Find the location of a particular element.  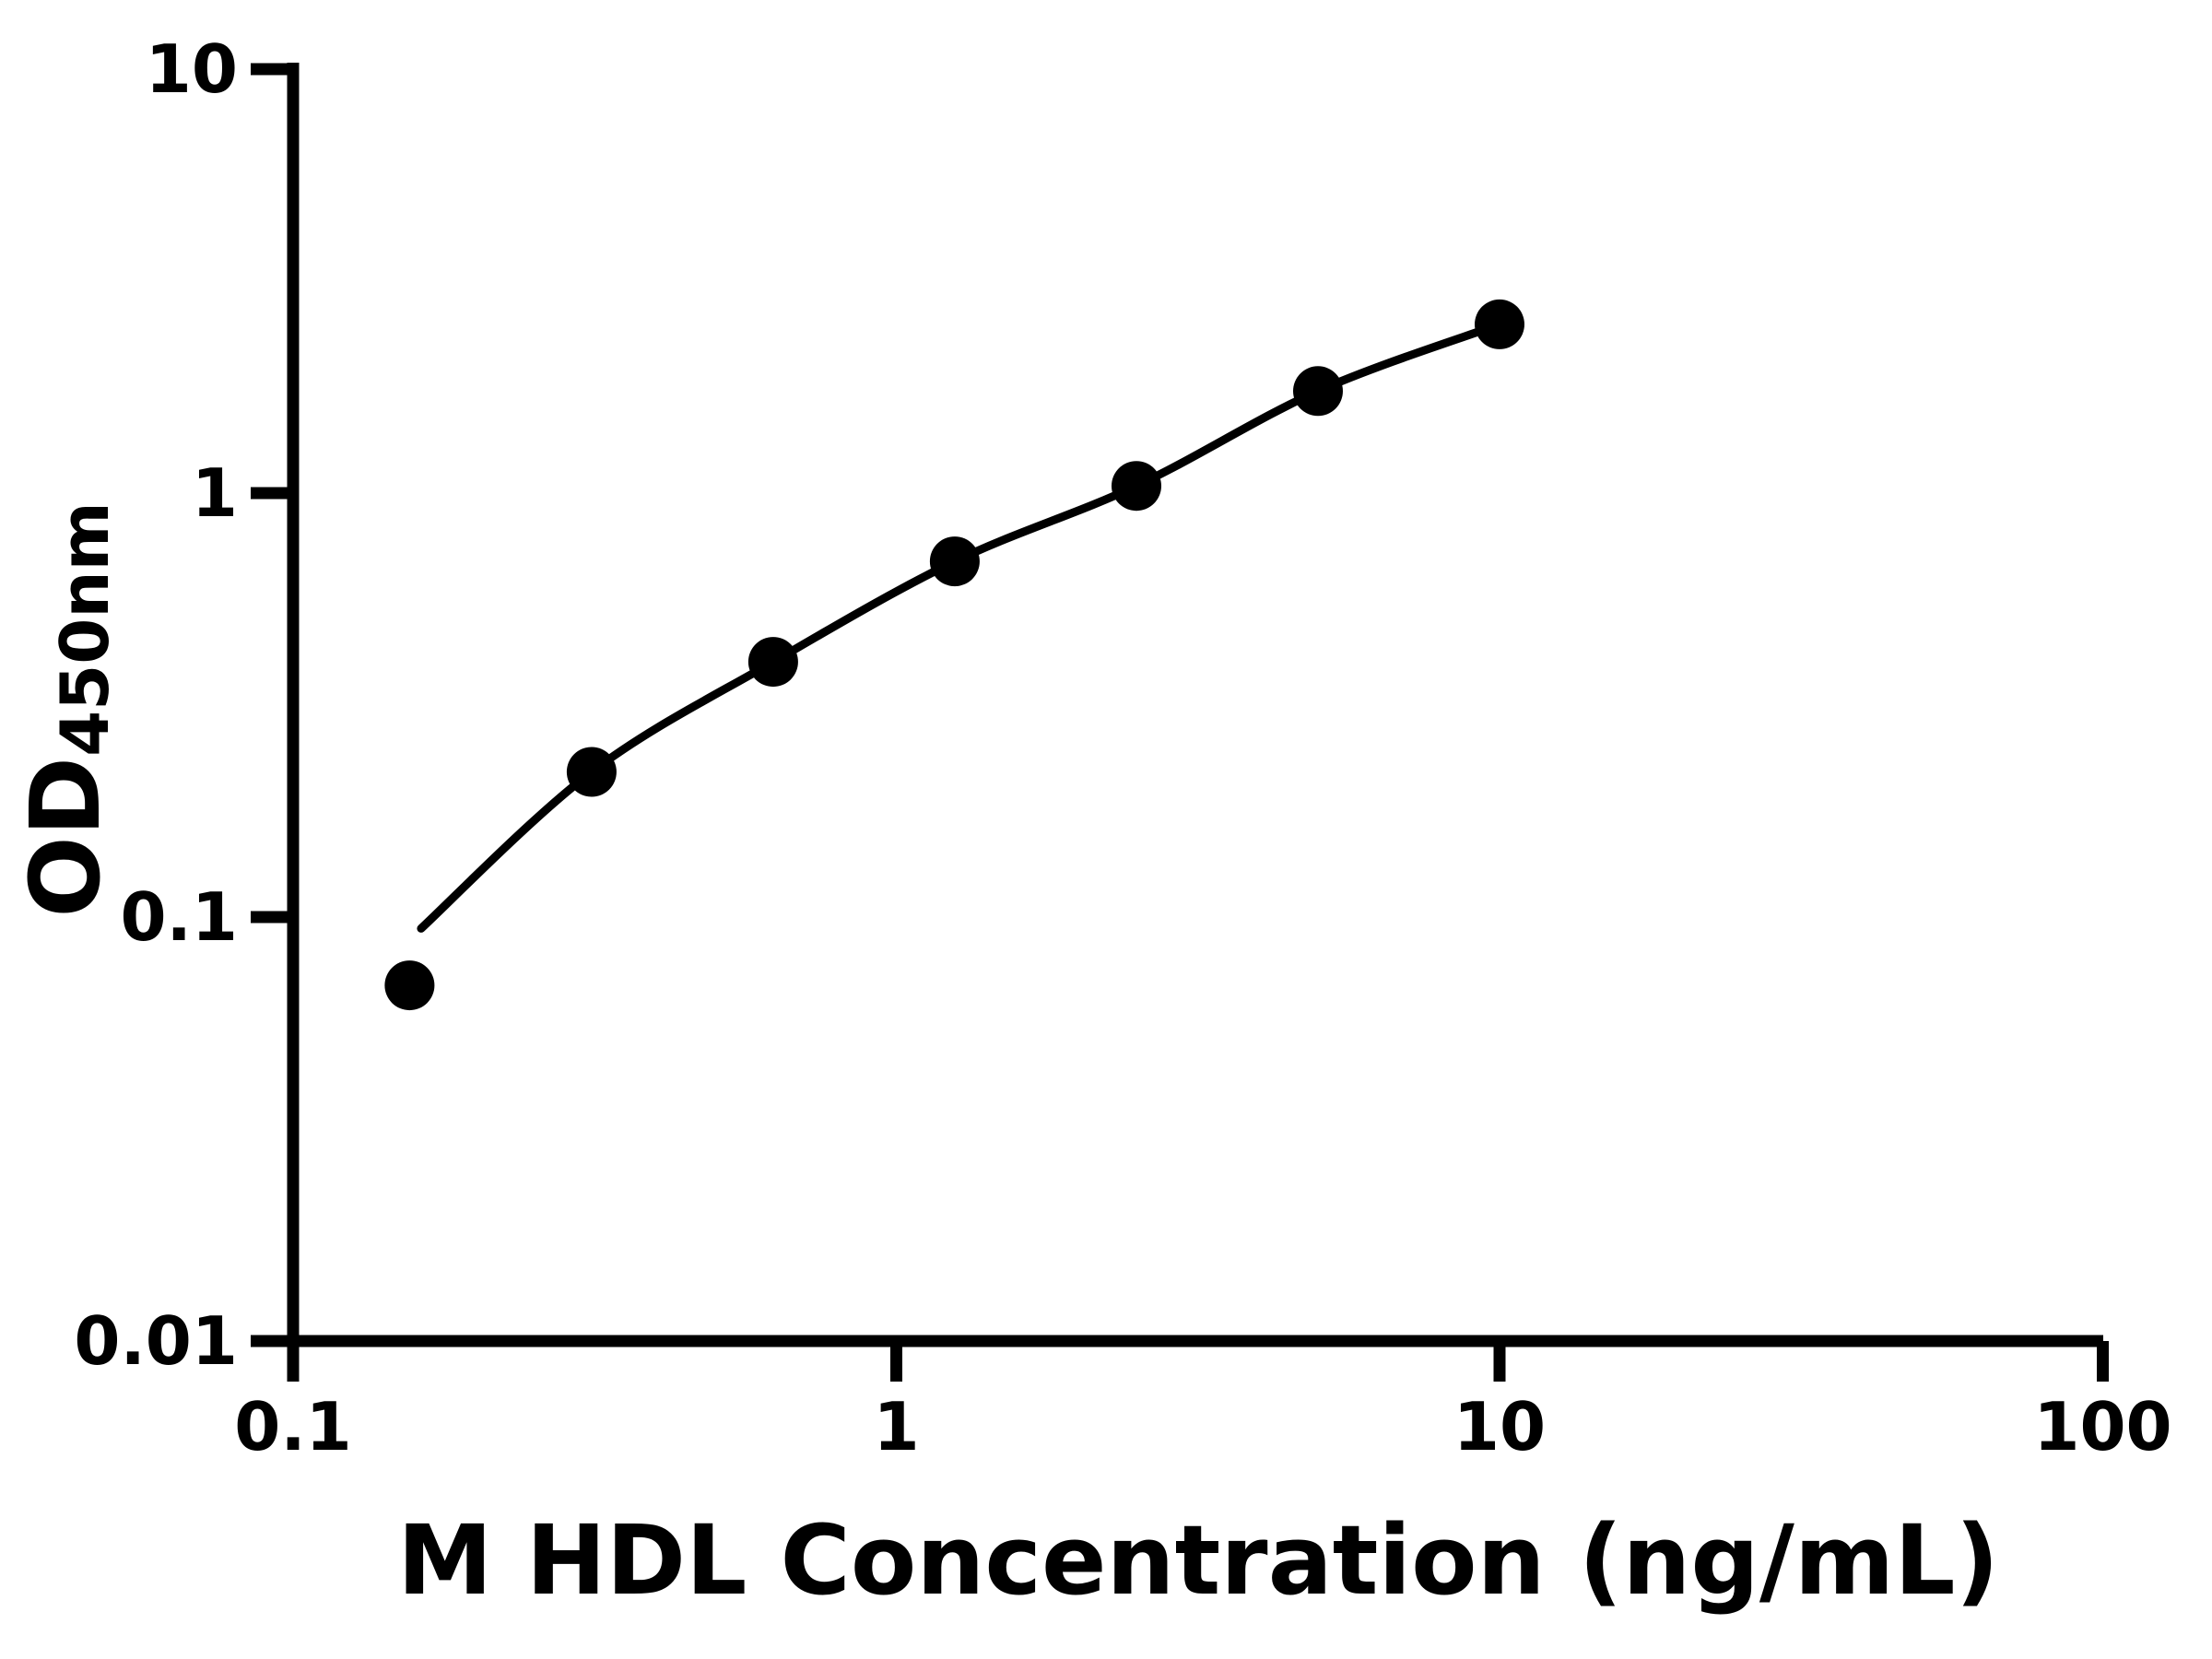

x-axis-title: M HDL Concentration (ng/mL) is located at coordinates (1198, 1560).